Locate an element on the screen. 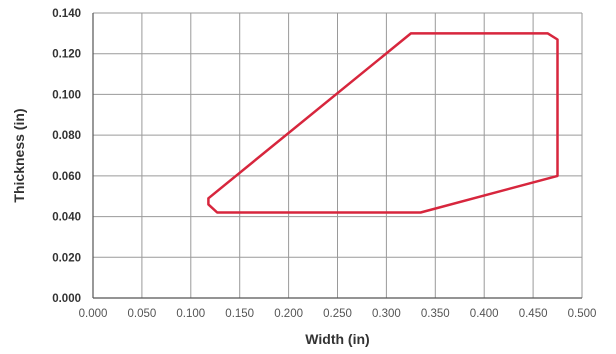  y-tick-label: 0.100 is located at coordinates (66, 95).